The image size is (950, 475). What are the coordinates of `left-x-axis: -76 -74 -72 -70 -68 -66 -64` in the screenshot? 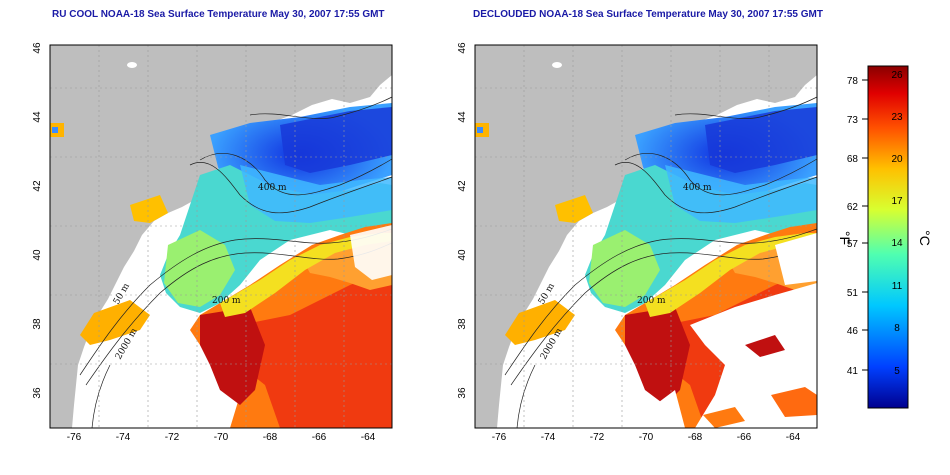 It's located at (221, 437).